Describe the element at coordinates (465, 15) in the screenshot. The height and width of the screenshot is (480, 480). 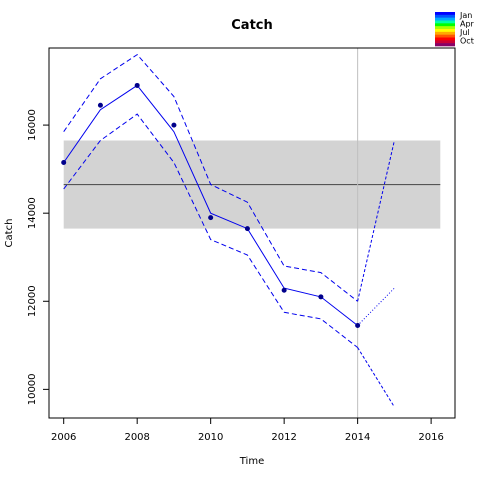
I see `legend-label: Jan` at that location.